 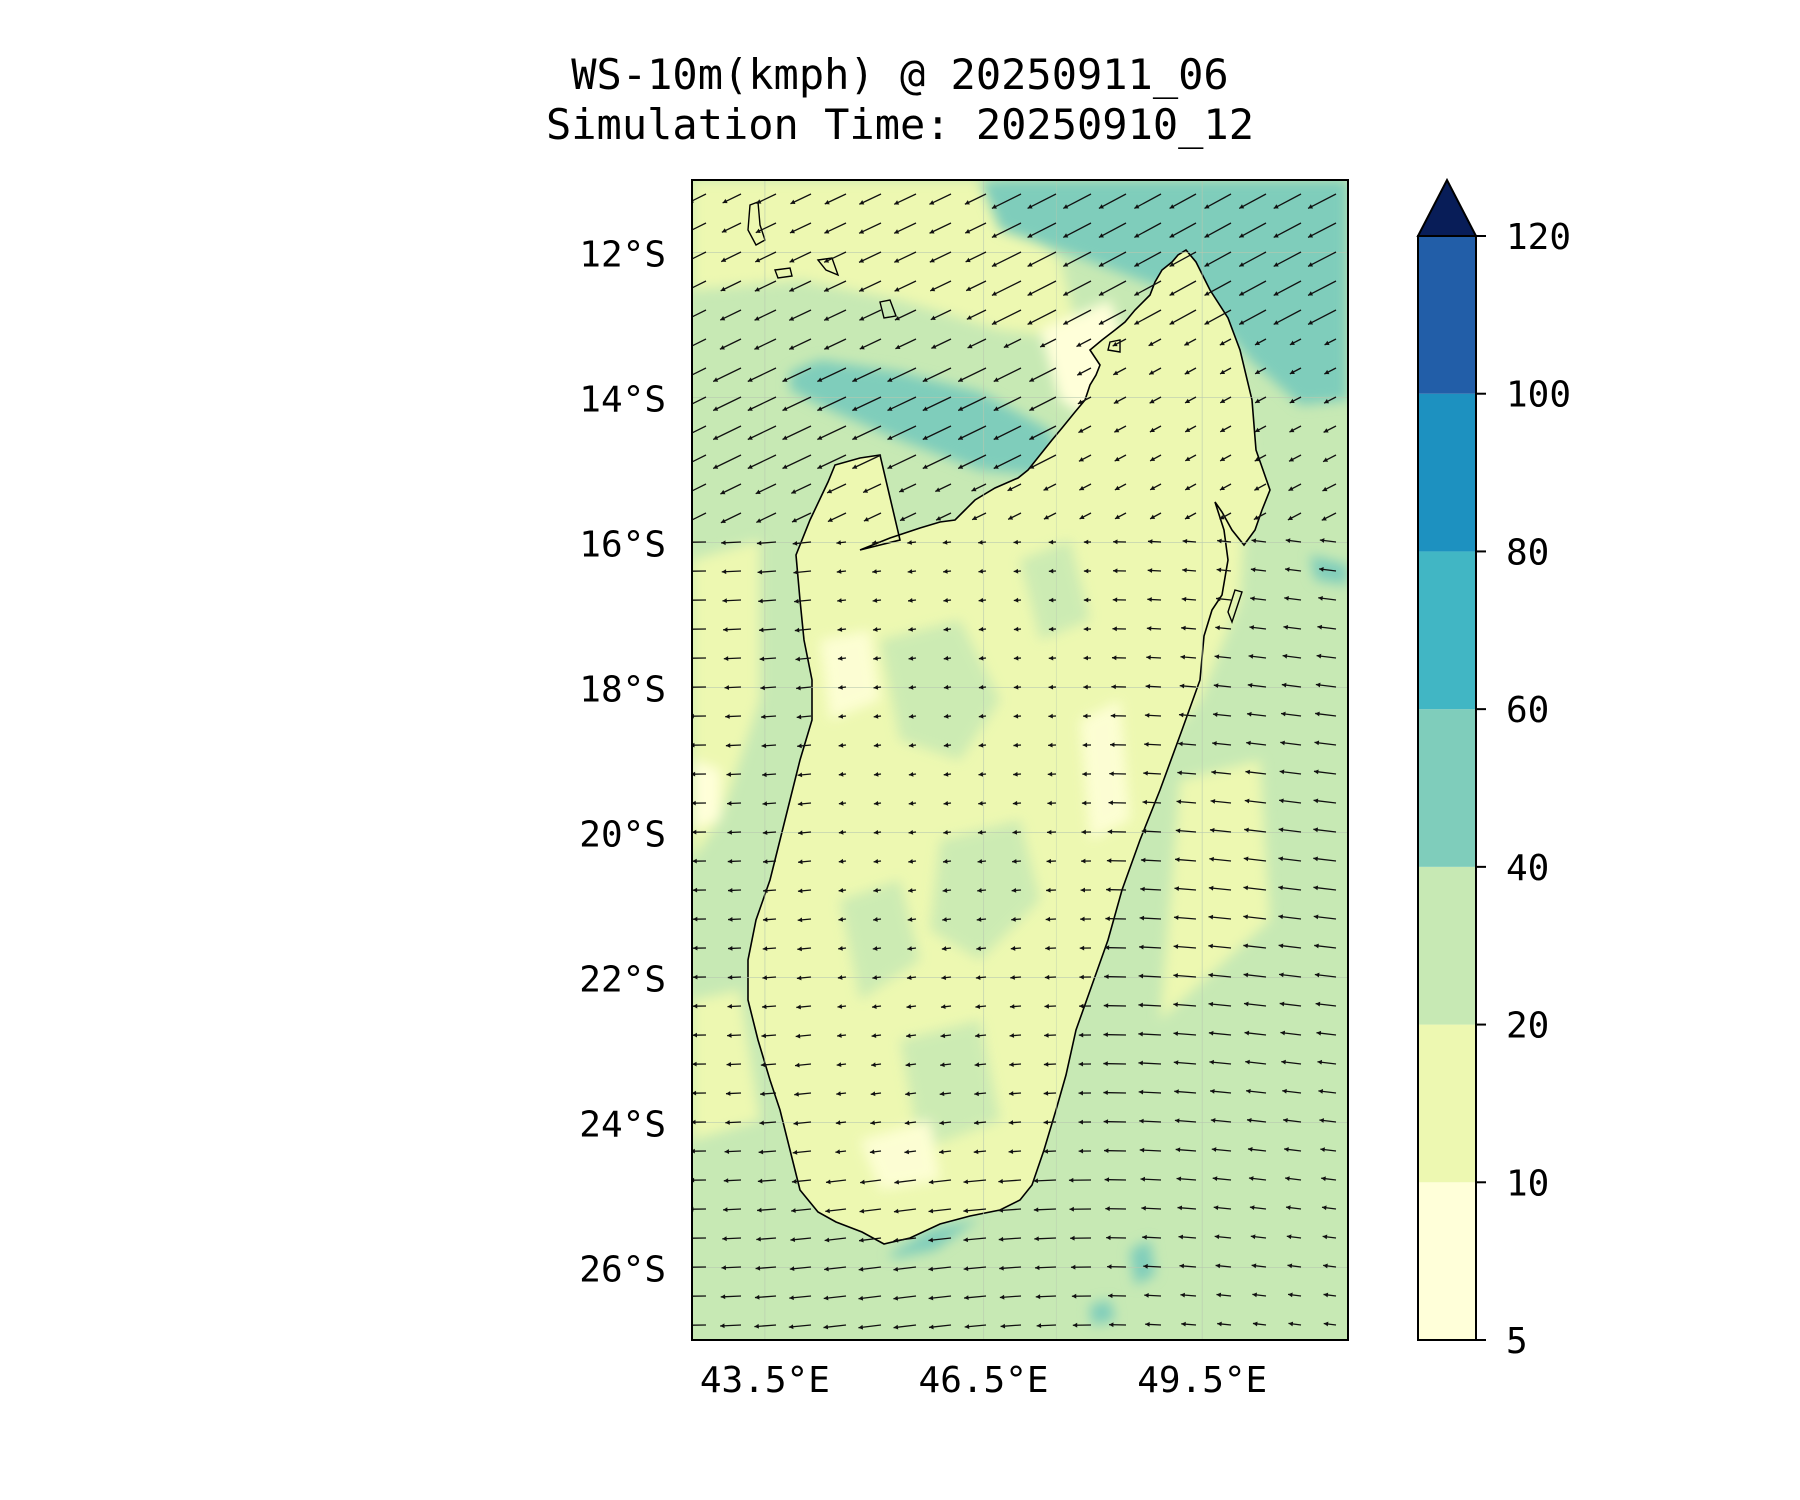 What do you see at coordinates (1447, 1261) in the screenshot?
I see `colorbar-segment` at bounding box center [1447, 1261].